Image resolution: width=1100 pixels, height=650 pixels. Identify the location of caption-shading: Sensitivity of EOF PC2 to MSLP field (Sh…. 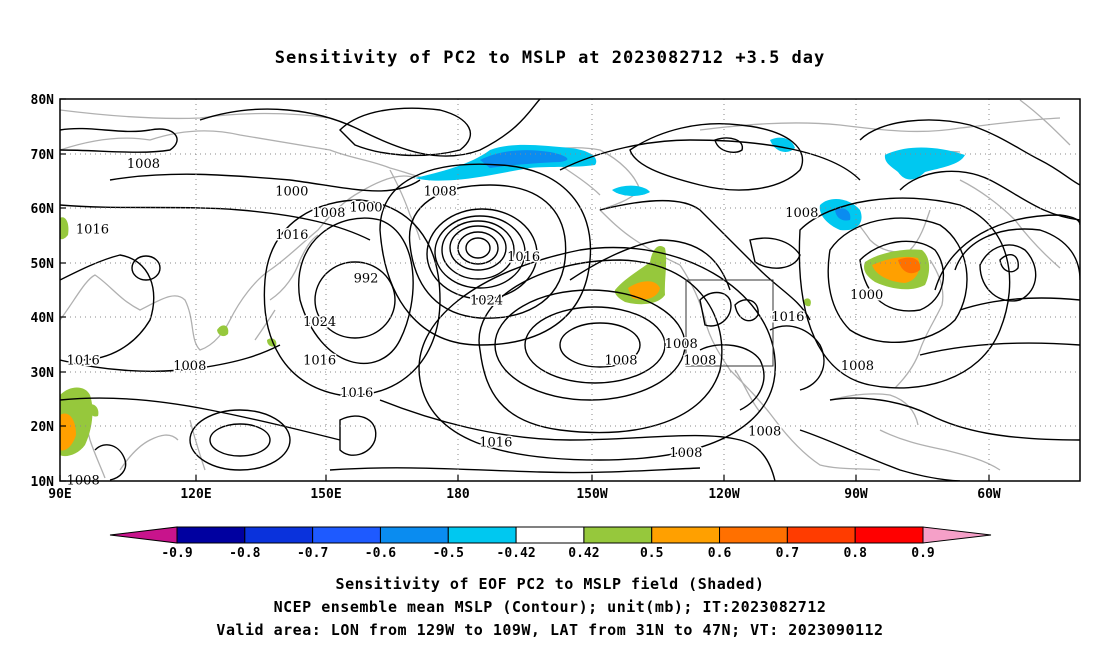
(550, 584).